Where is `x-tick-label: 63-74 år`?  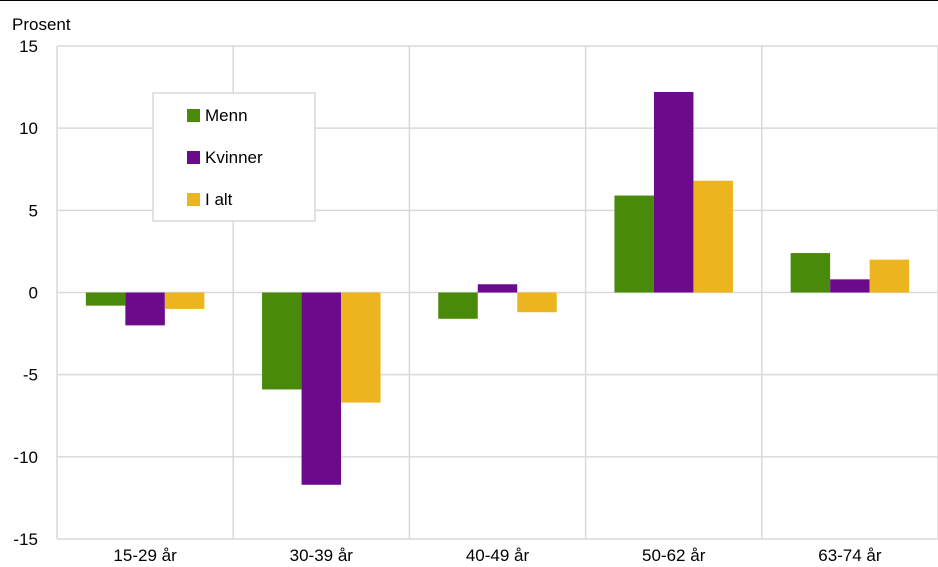
x-tick-label: 63-74 år is located at coordinates (850, 555).